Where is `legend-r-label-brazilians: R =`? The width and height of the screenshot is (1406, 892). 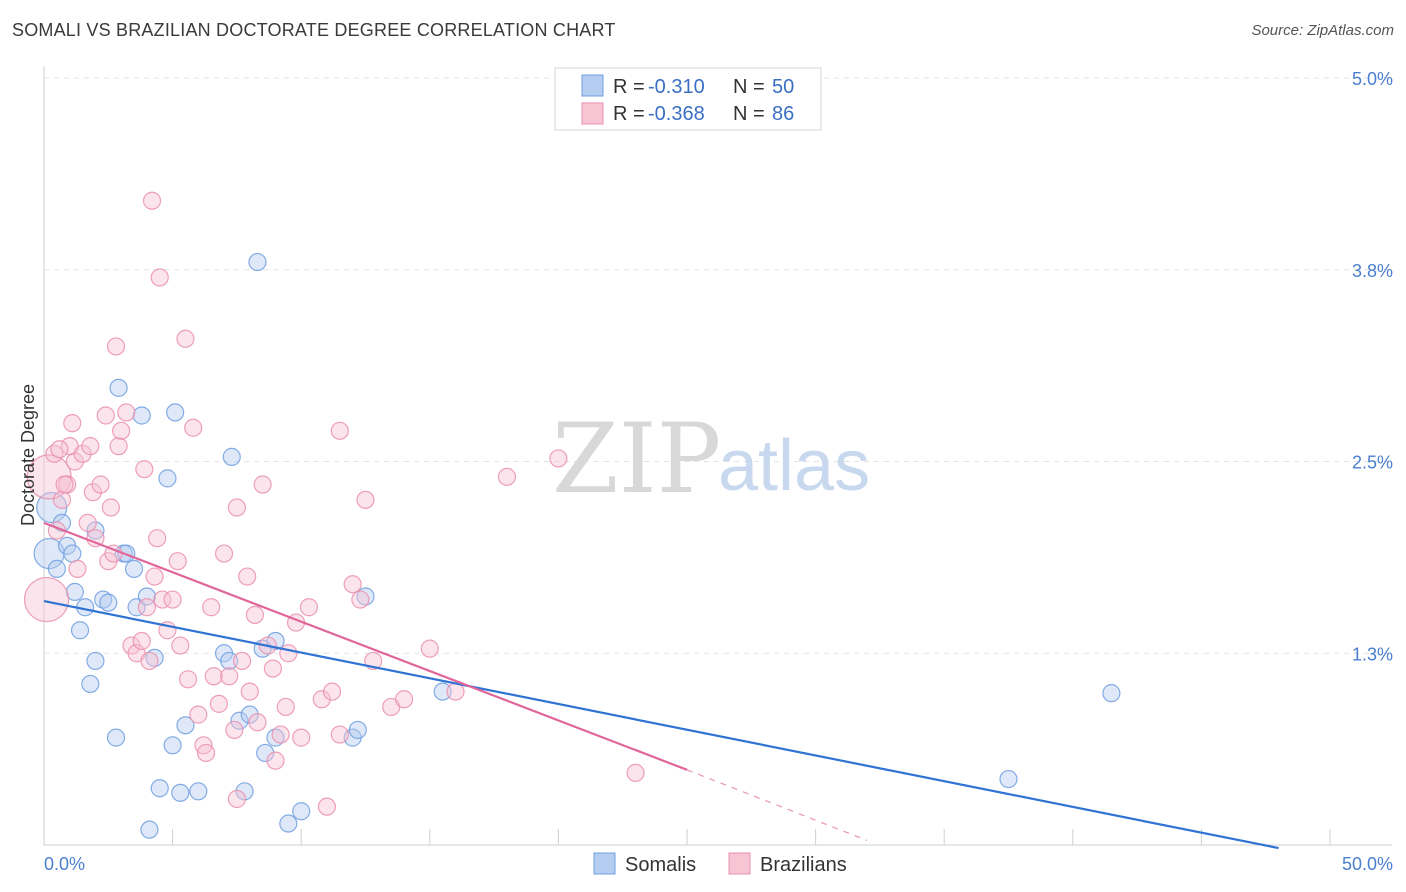
legend-r-label-brazilians: R = is located at coordinates (629, 114).